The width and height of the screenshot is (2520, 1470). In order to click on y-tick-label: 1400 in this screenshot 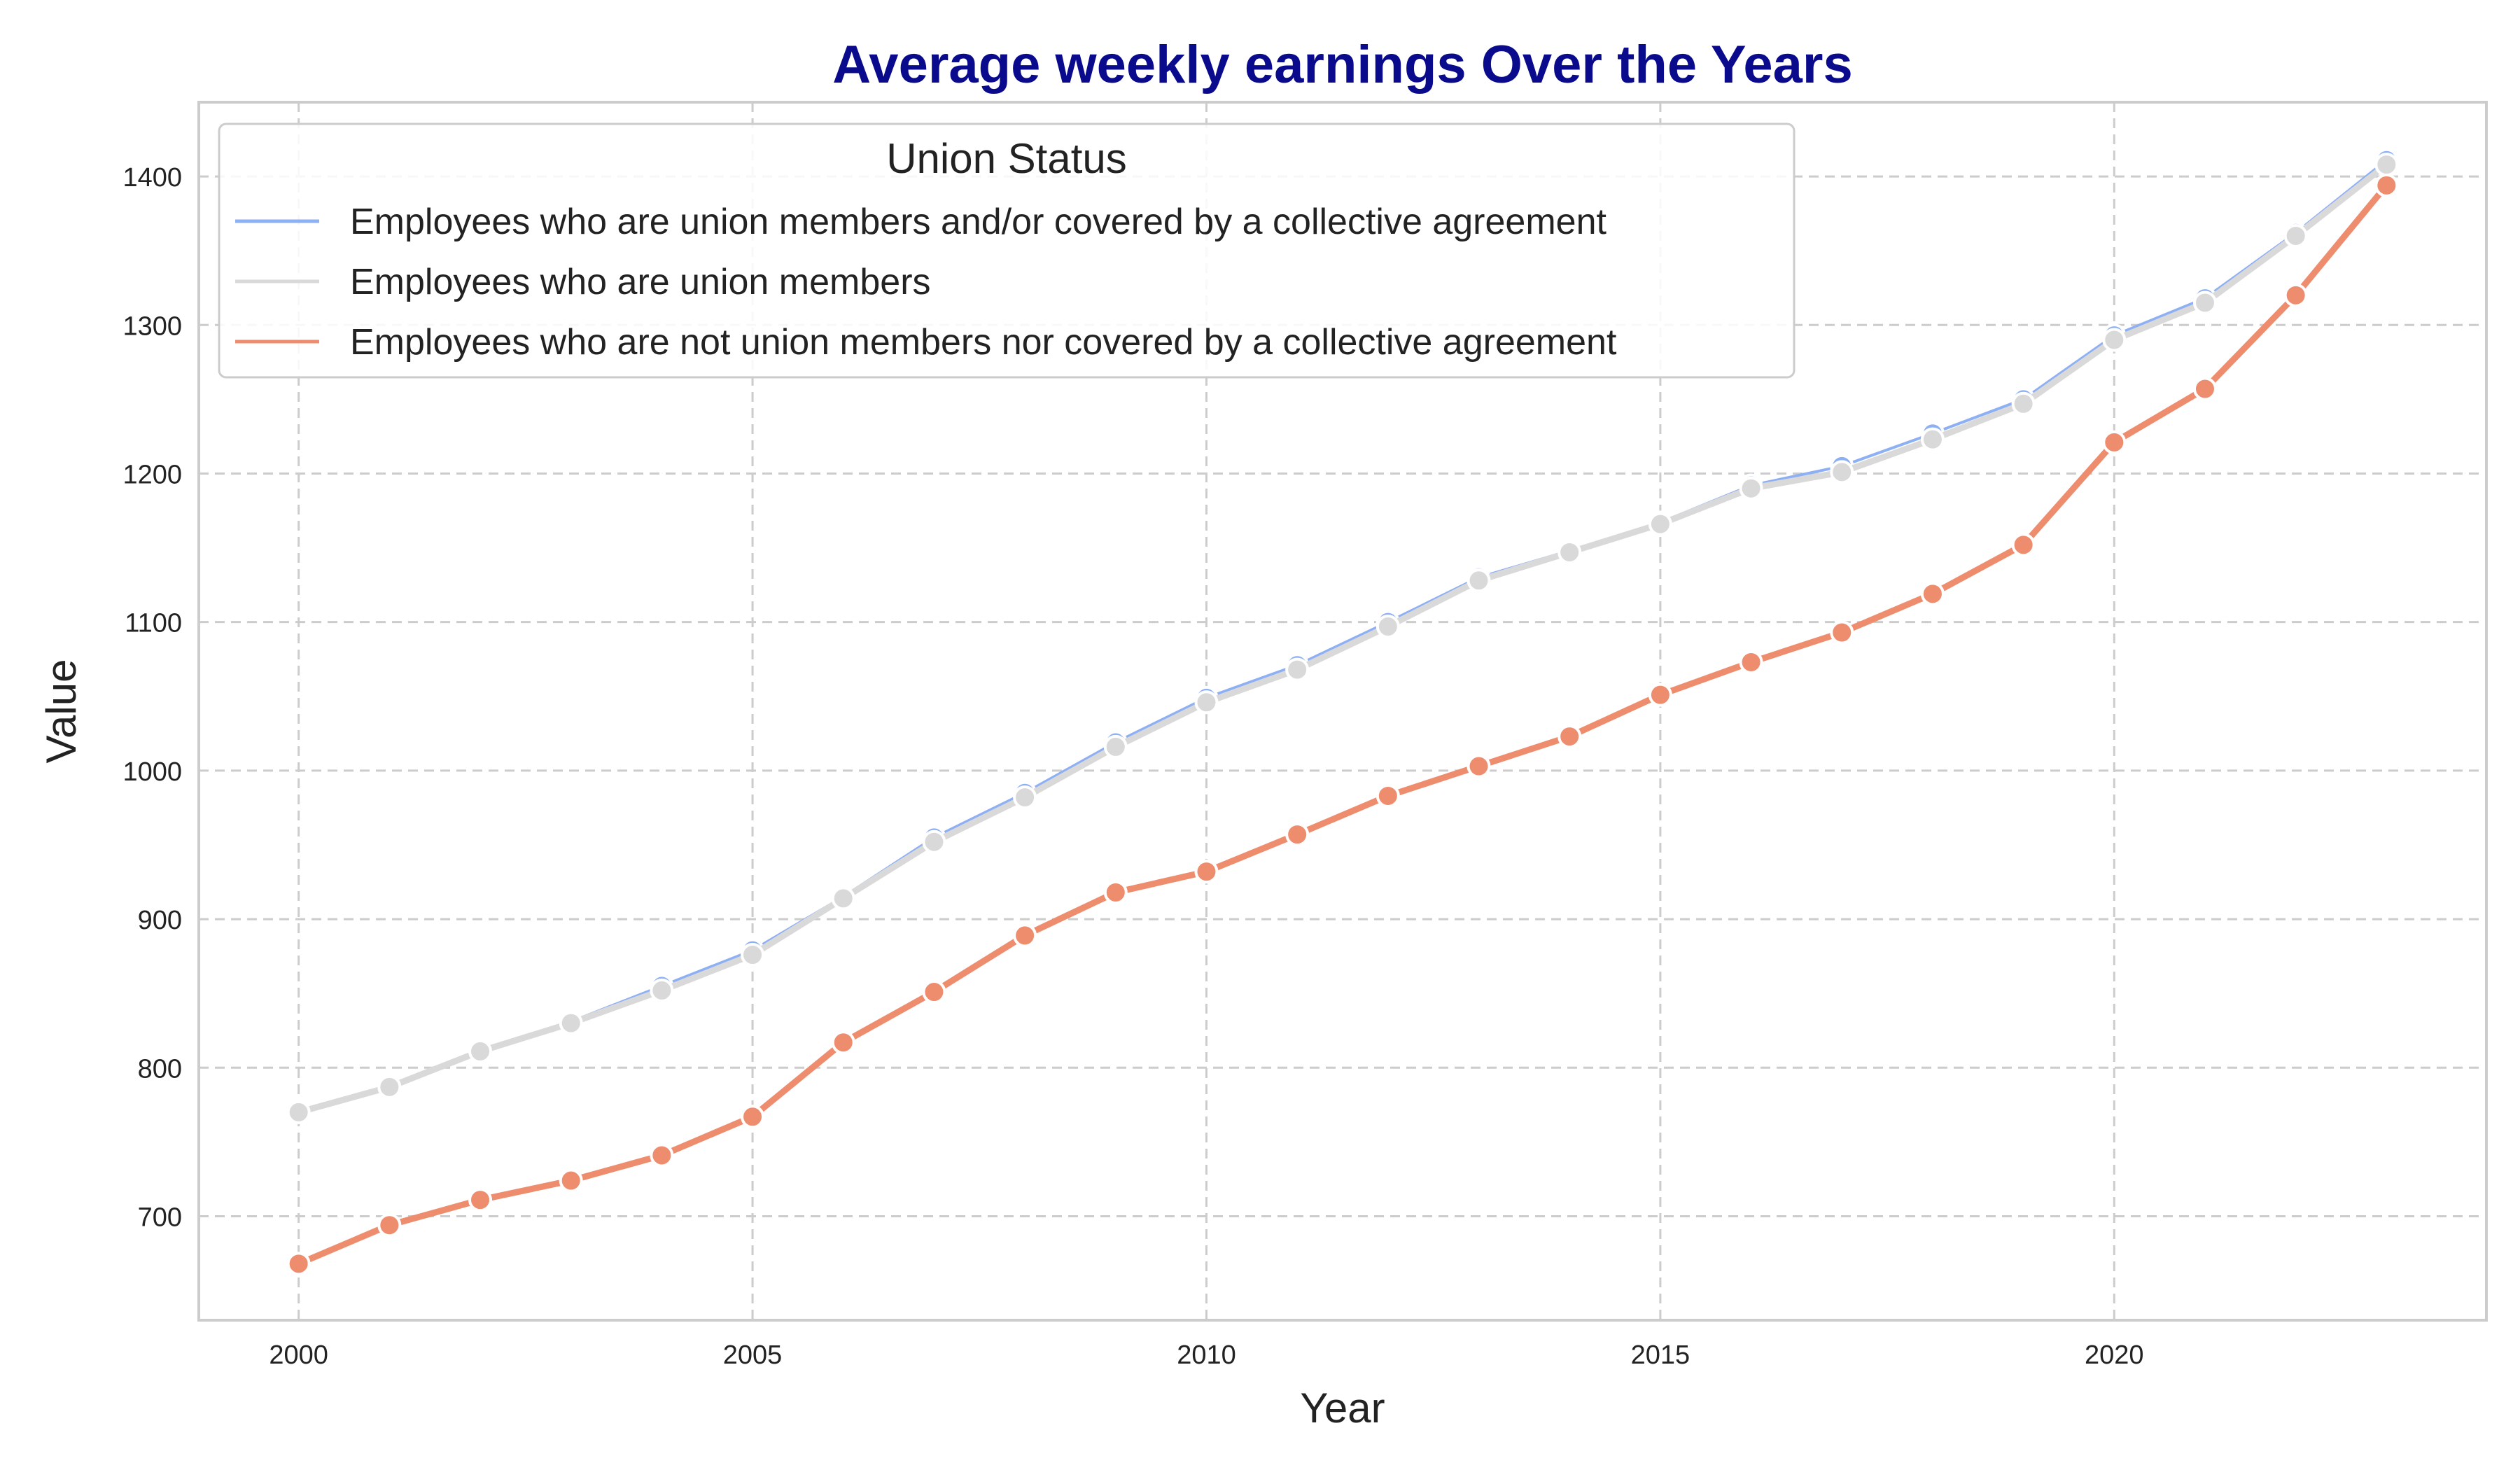, I will do `click(152, 177)`.